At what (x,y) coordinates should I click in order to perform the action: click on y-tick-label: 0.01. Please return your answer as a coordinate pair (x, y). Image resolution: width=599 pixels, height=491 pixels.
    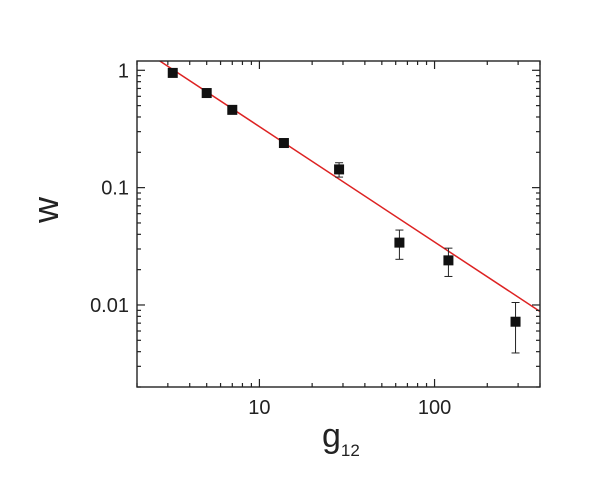
    Looking at the image, I should click on (109, 306).